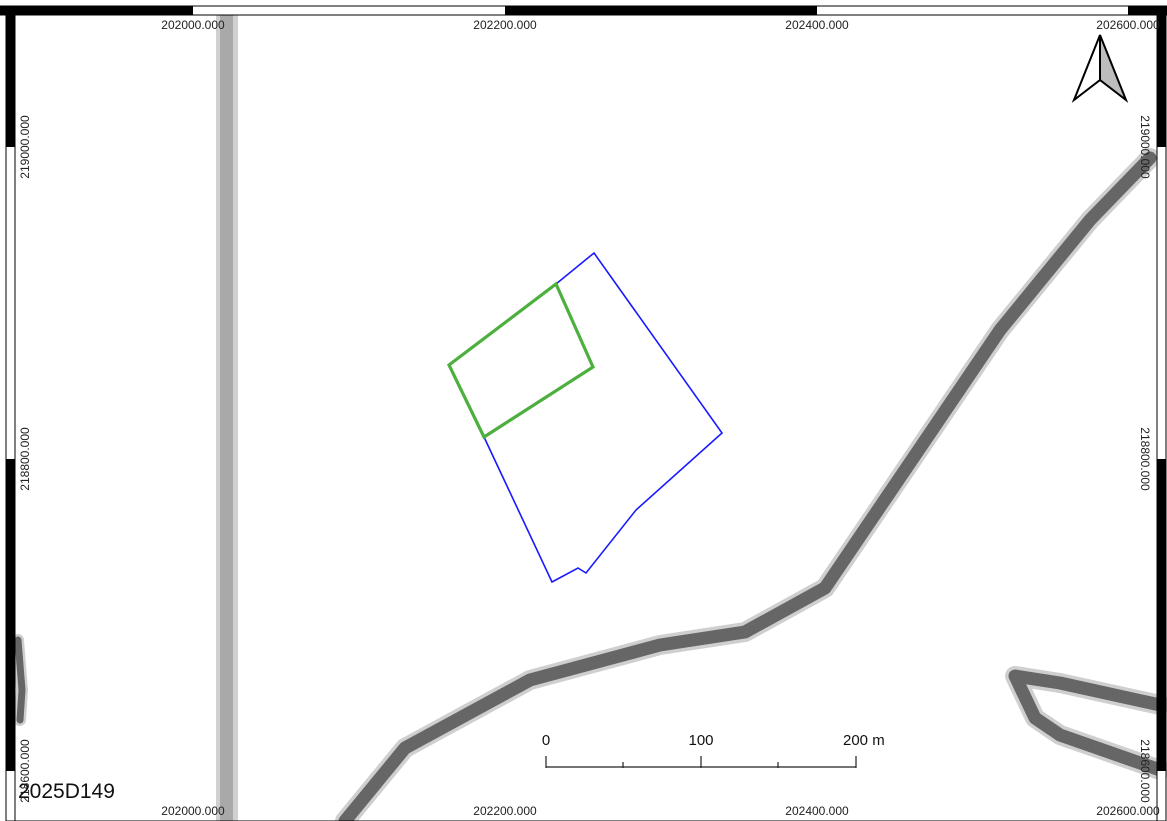 The image size is (1167, 821). Describe the element at coordinates (1145, 771) in the screenshot. I see `grid-label-y-right: 218600.000` at that location.